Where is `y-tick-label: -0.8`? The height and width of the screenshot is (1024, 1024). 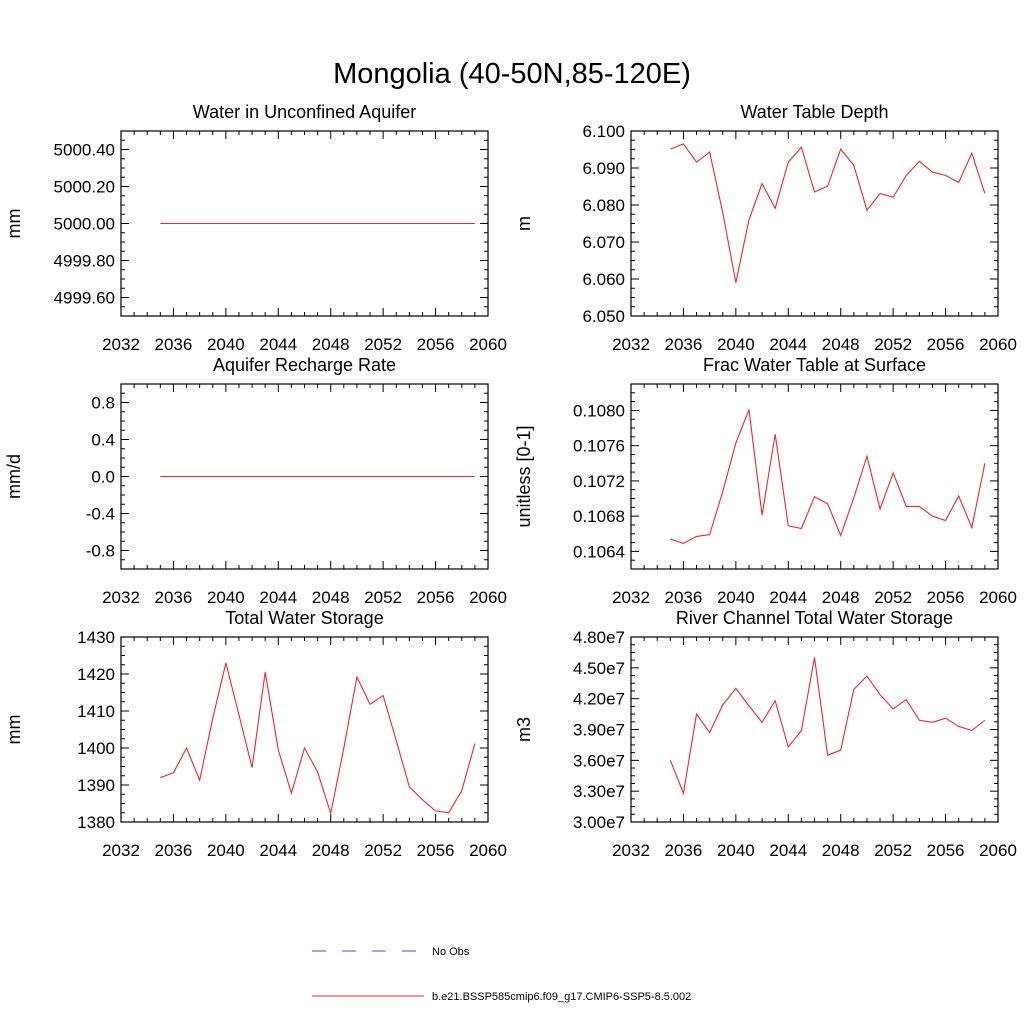
y-tick-label: -0.8 is located at coordinates (100, 551).